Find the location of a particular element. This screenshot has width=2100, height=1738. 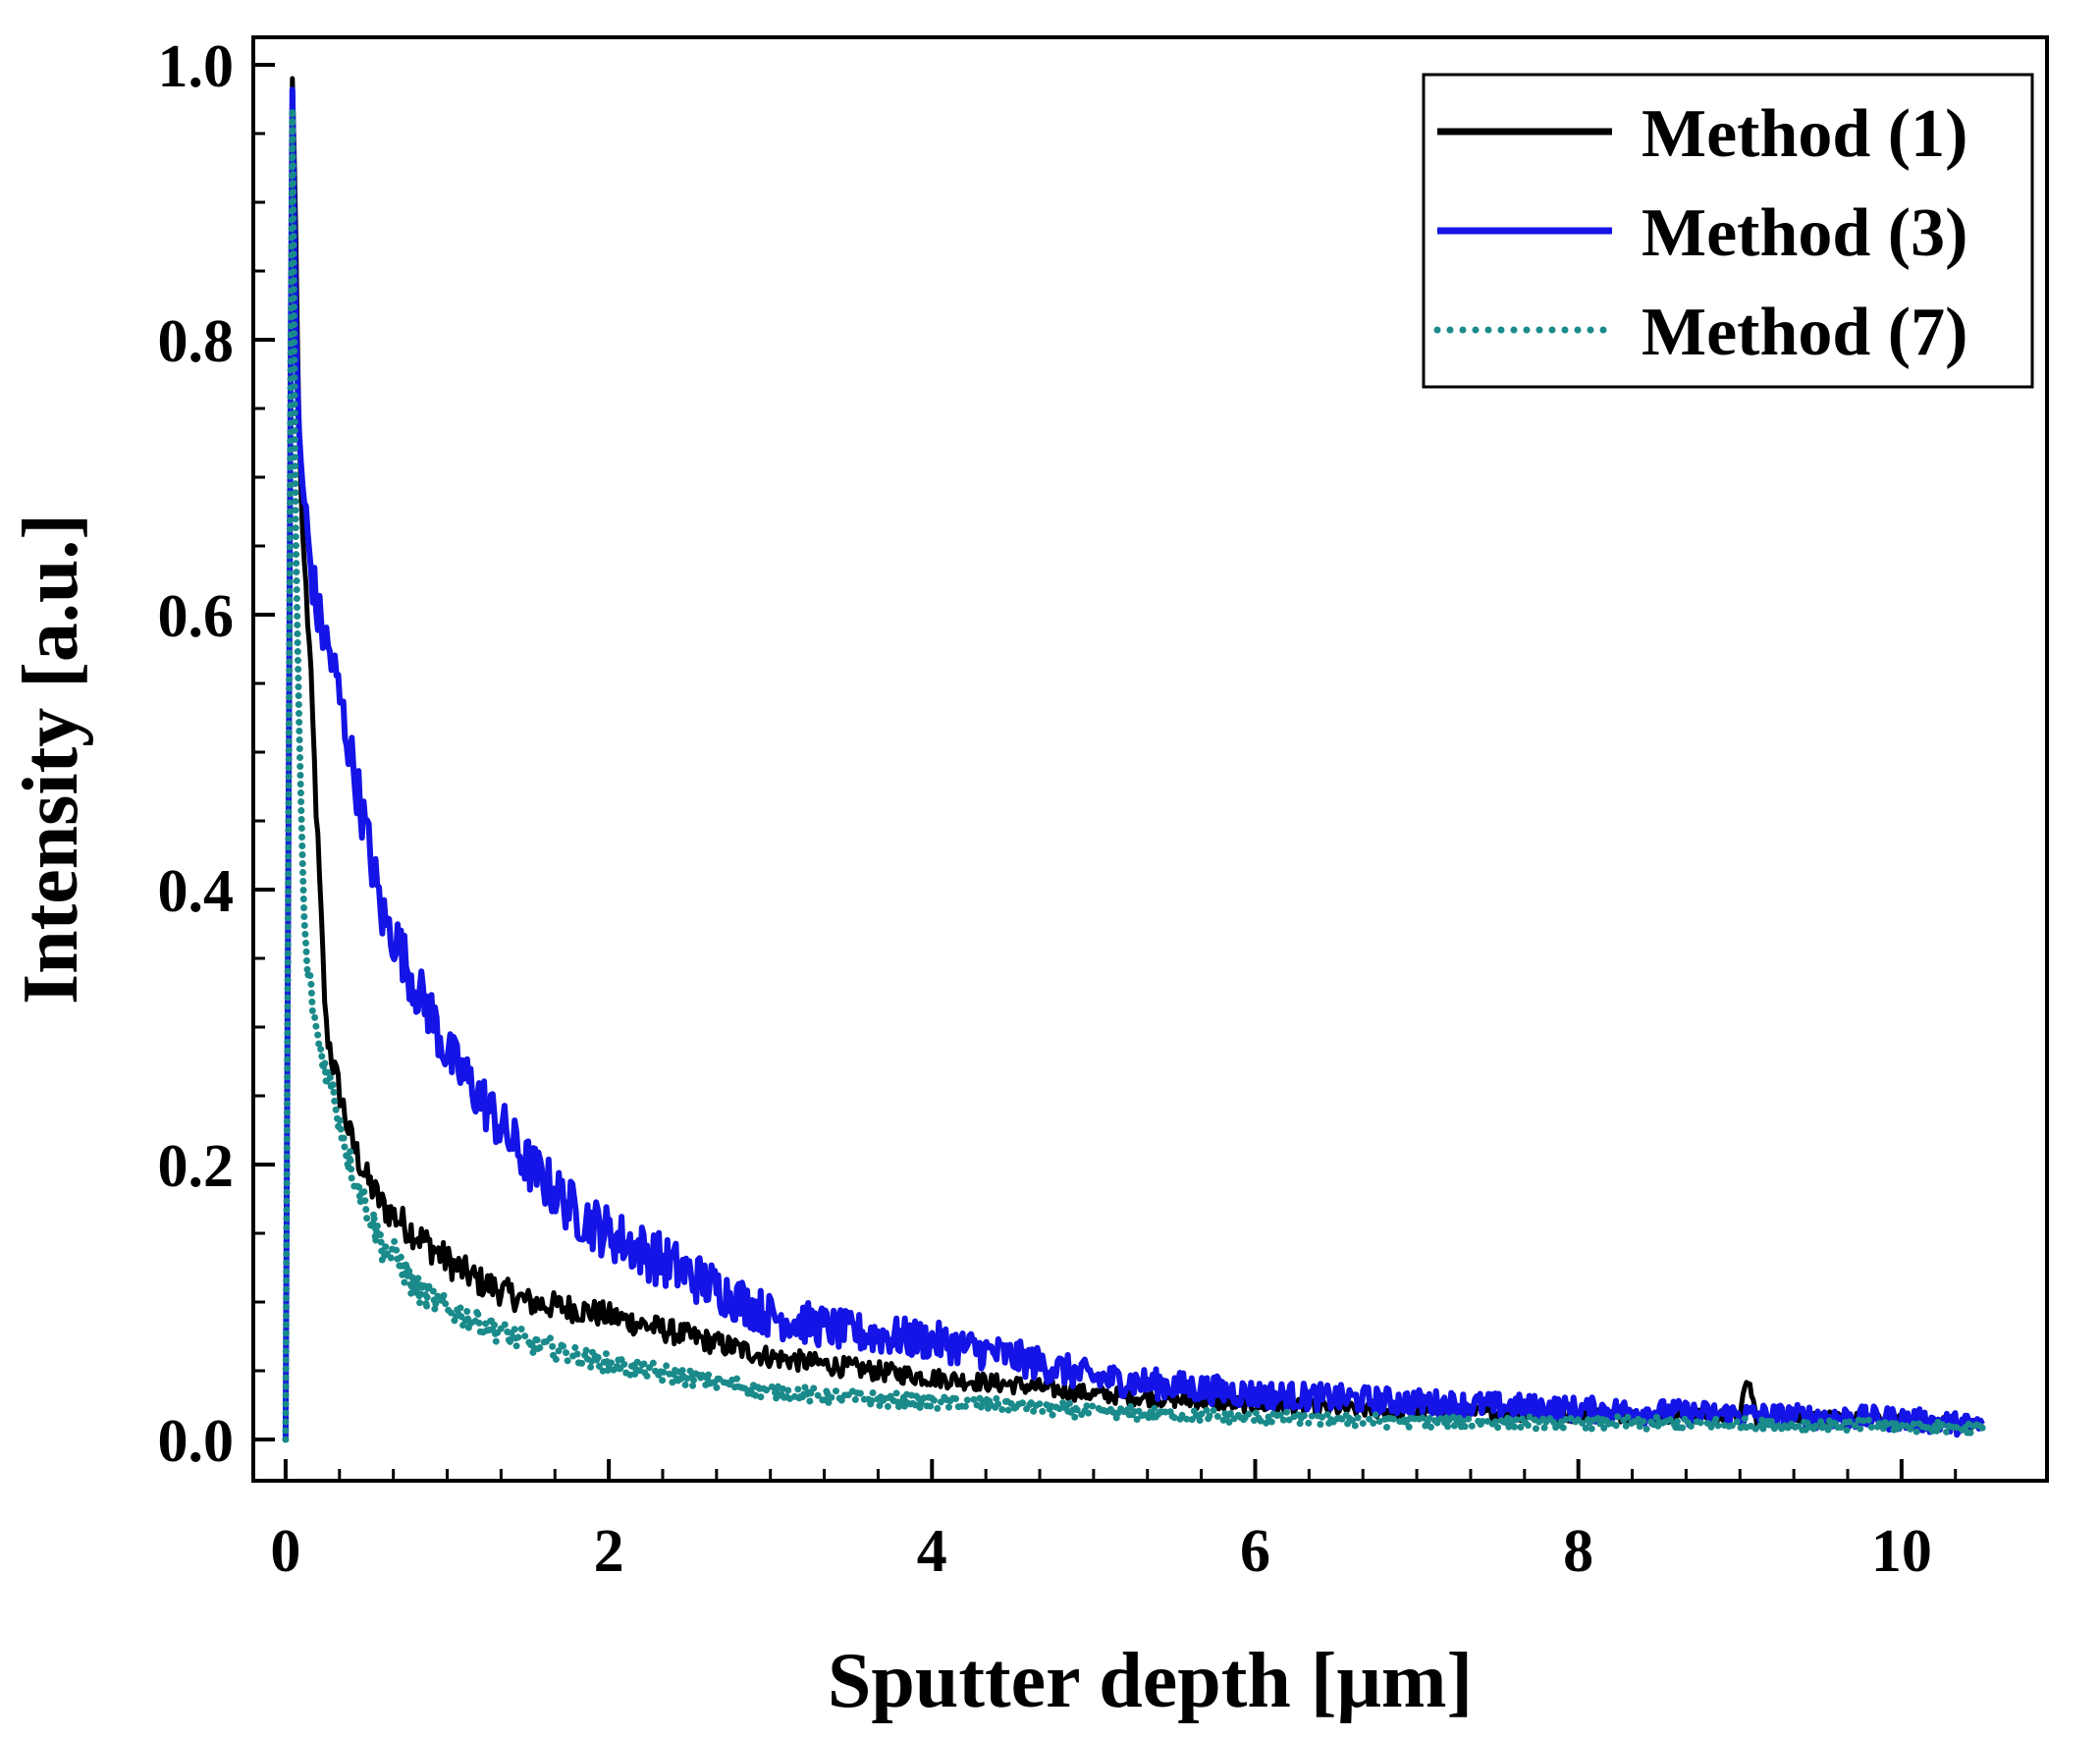

x-tick-label: 8 is located at coordinates (1578, 1551).